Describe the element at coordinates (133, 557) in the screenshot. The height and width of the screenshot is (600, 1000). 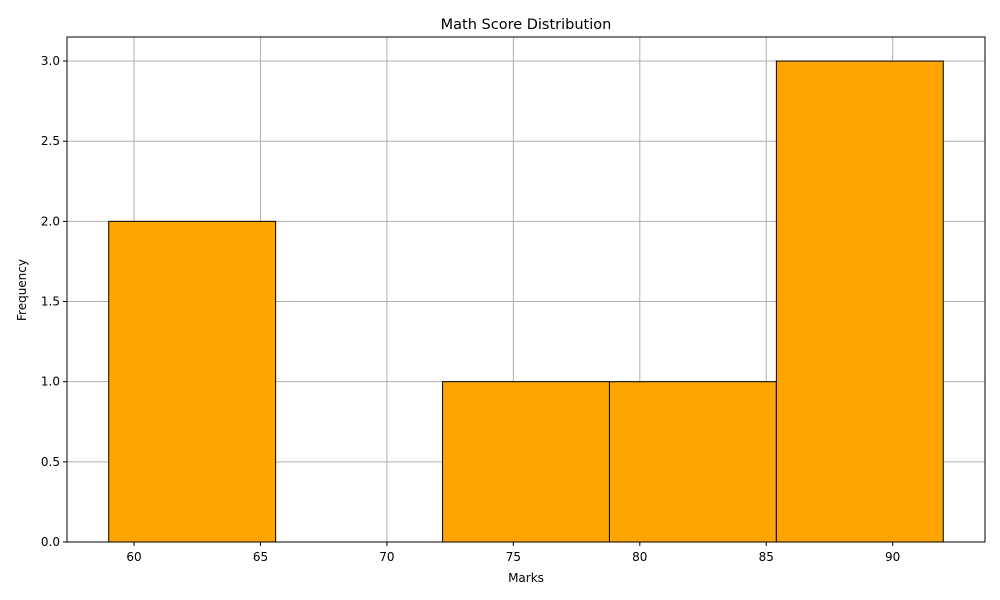
I see `x-tick-label: 60` at that location.